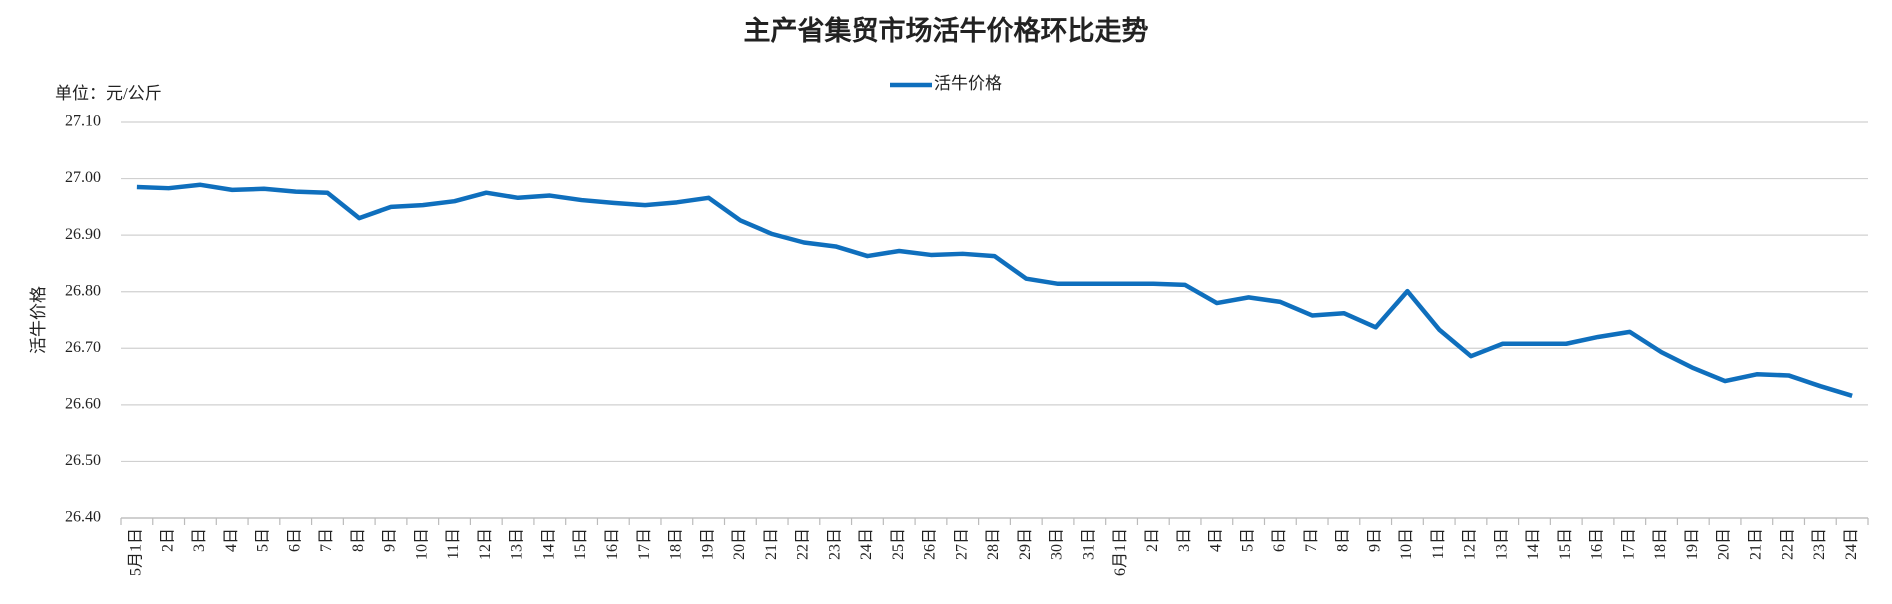 Image resolution: width=1892 pixels, height=604 pixels. Describe the element at coordinates (961, 544) in the screenshot. I see `x-tick-label: 27日` at that location.